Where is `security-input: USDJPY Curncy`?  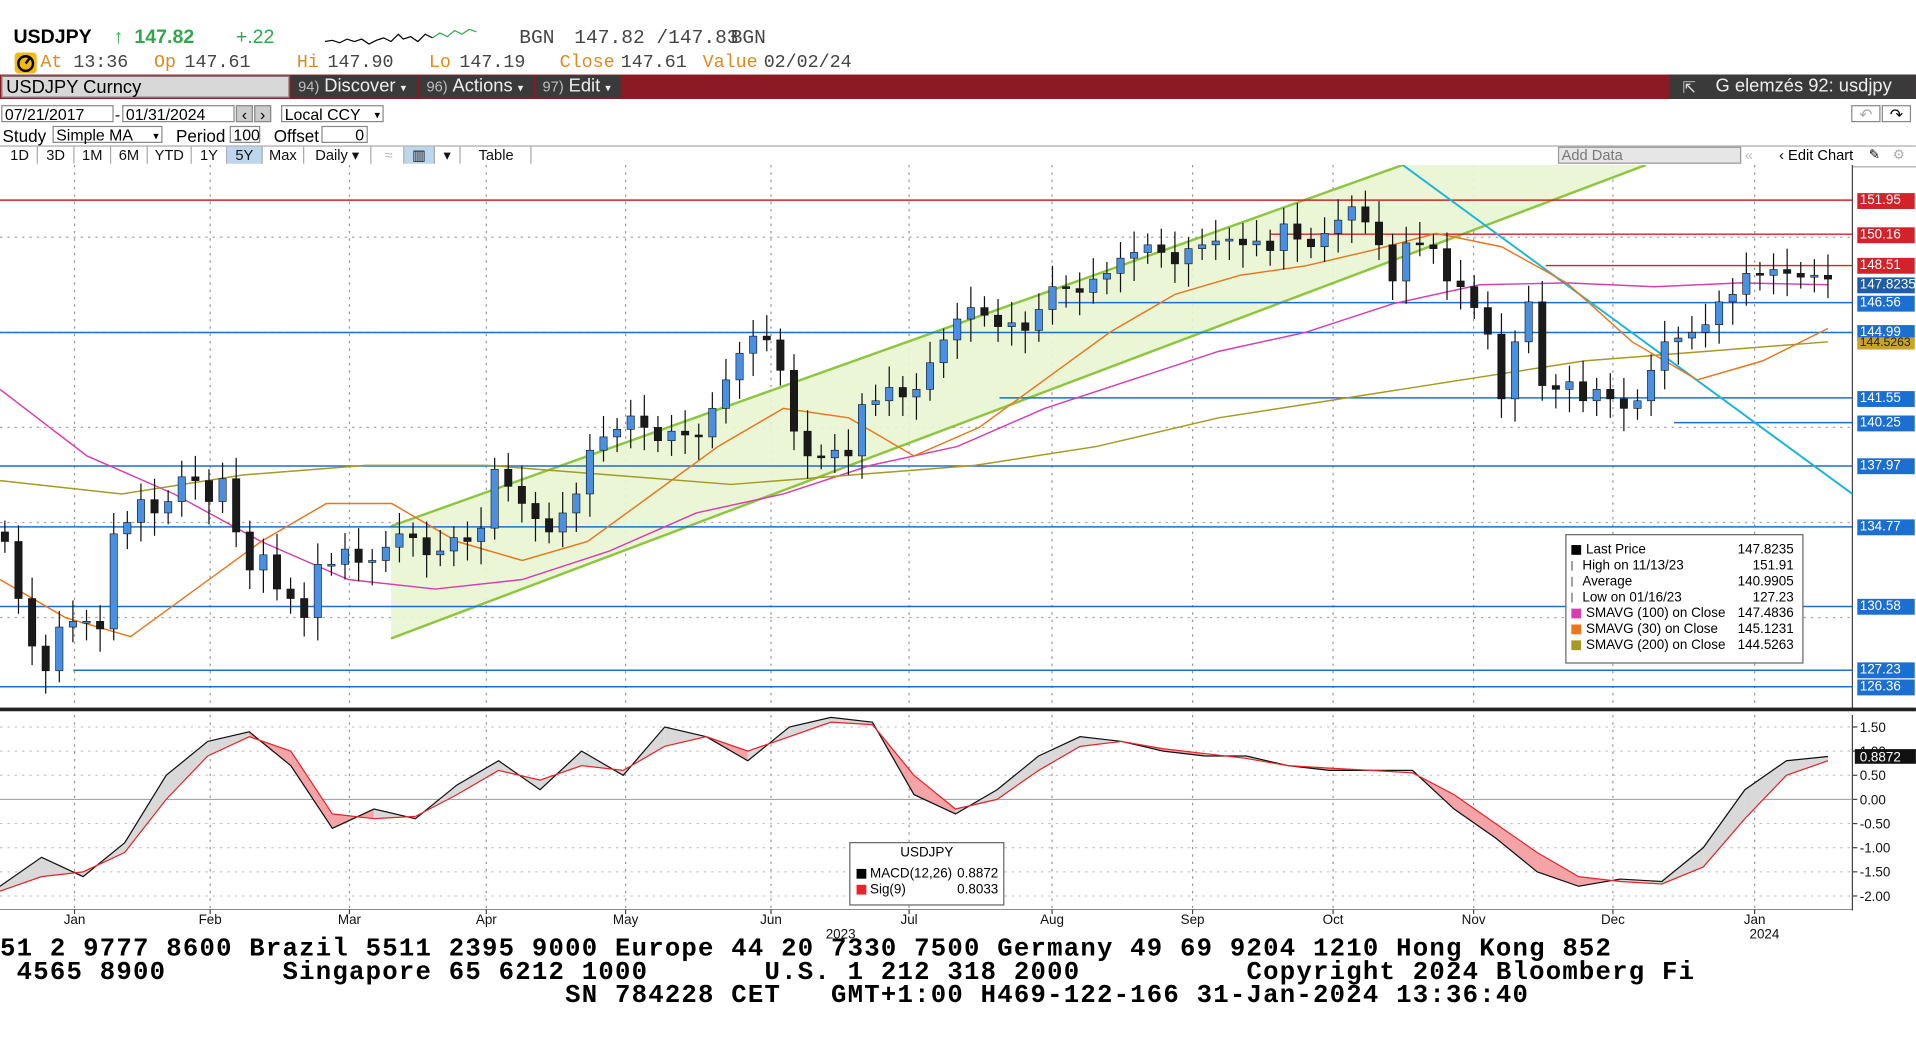 security-input: USDJPY Curncy is located at coordinates (145, 86).